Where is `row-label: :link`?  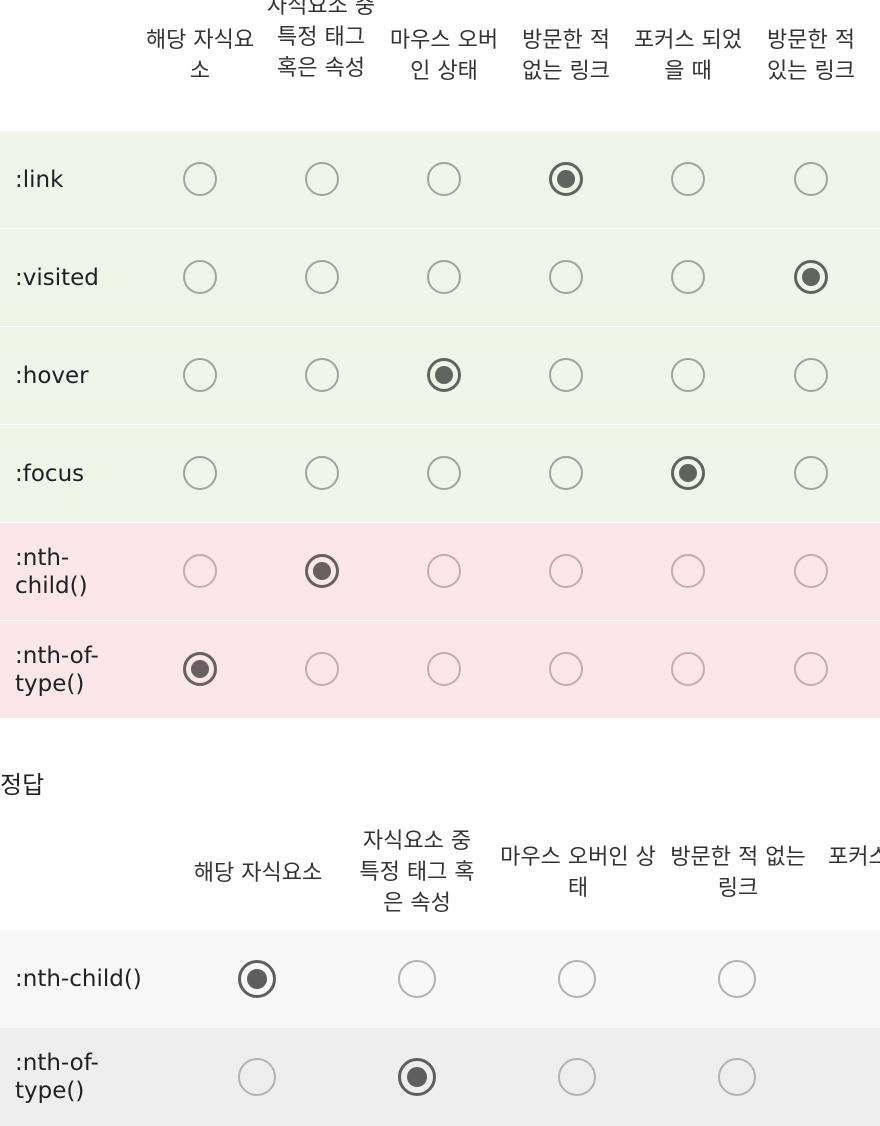
row-label: :link is located at coordinates (39, 179).